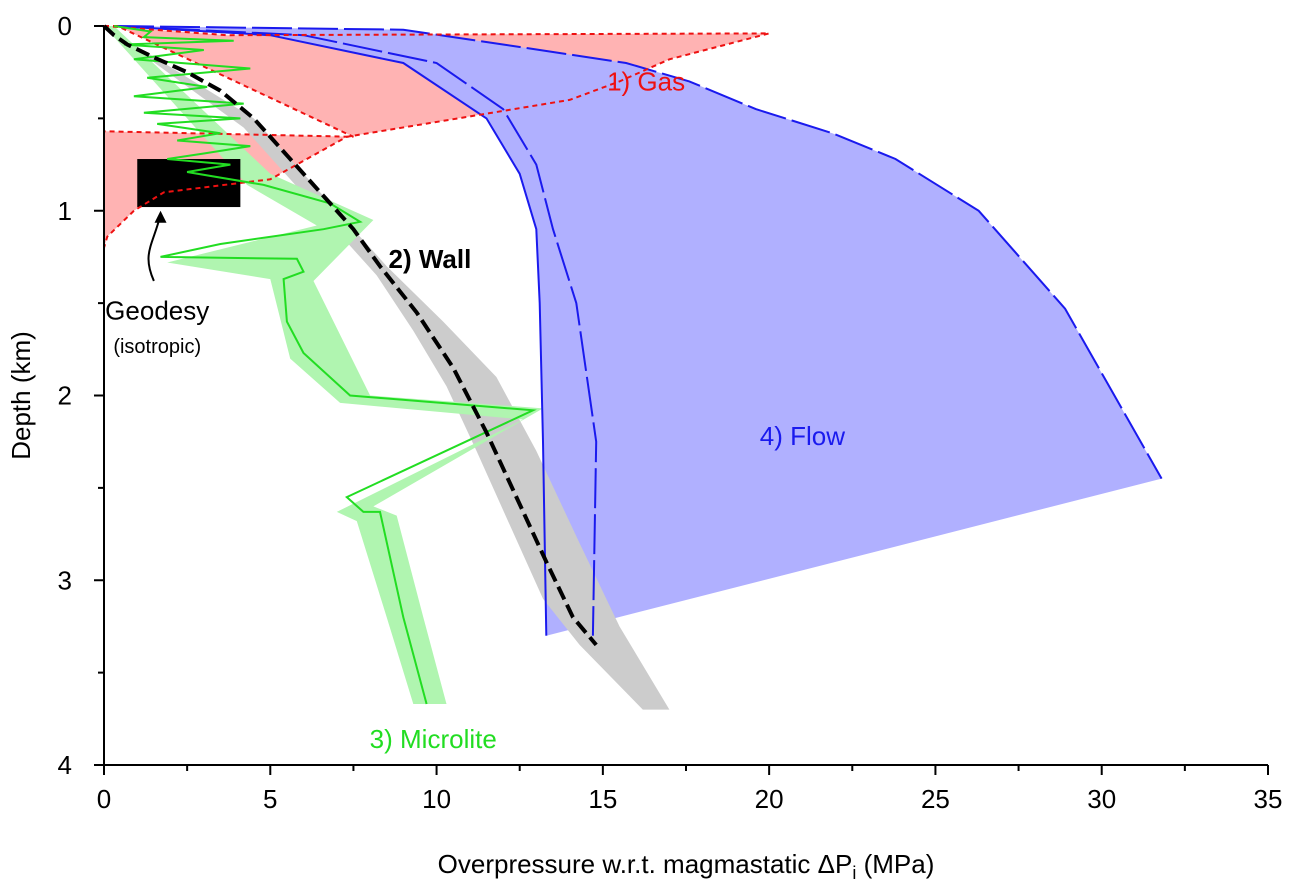  What do you see at coordinates (802, 436) in the screenshot?
I see `flow-label: 4) Flow` at bounding box center [802, 436].